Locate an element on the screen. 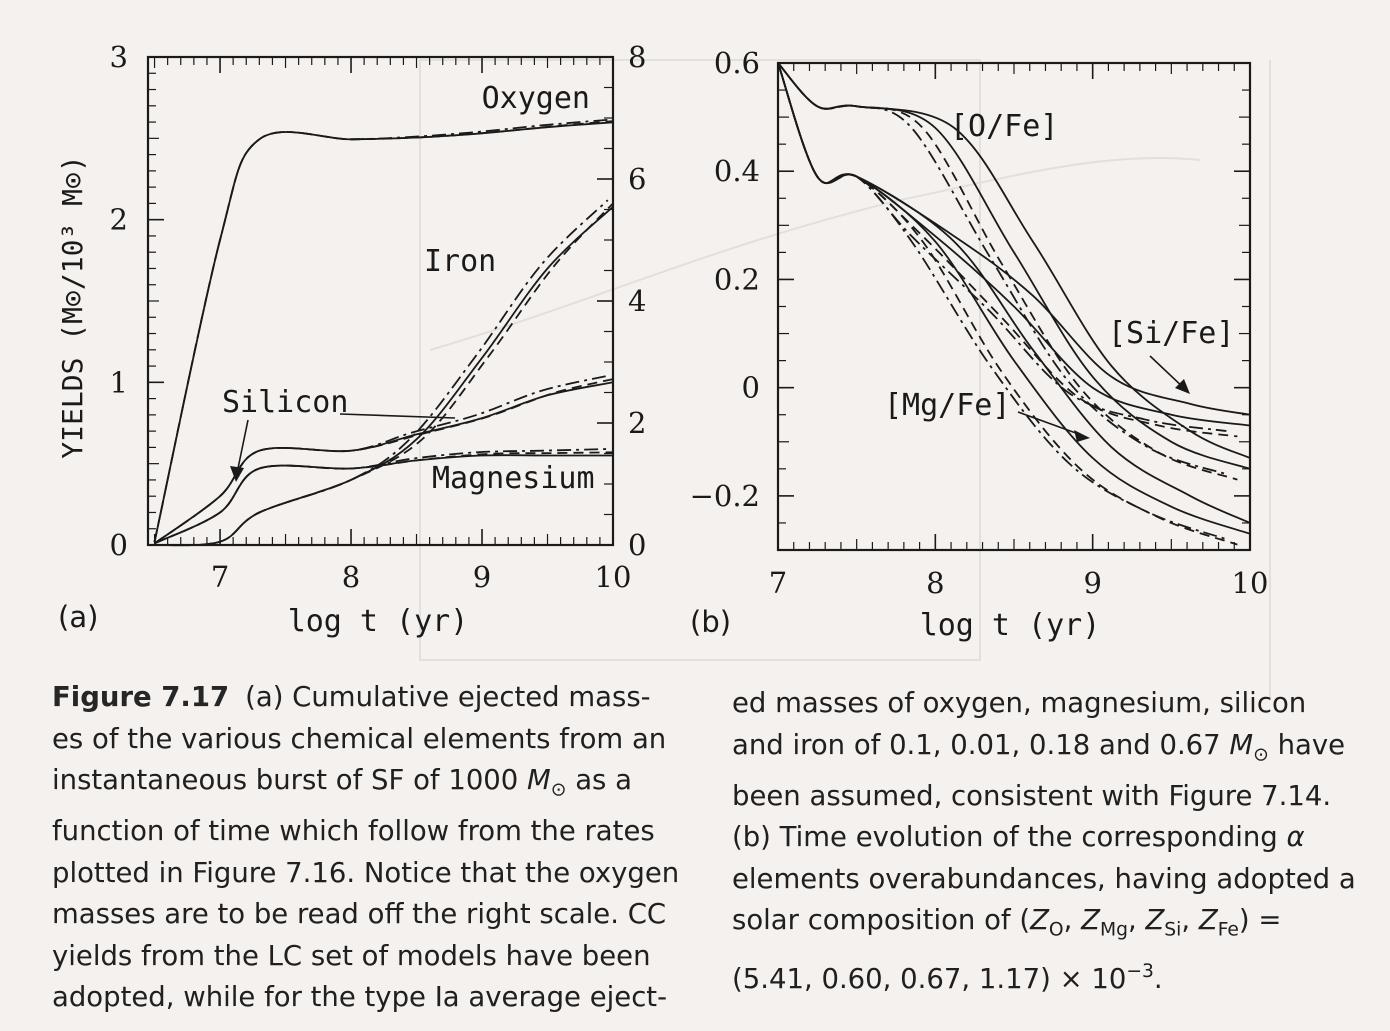 This screenshot has height=1031, width=1390. y-tick-label: 0.2 is located at coordinates (737, 279).